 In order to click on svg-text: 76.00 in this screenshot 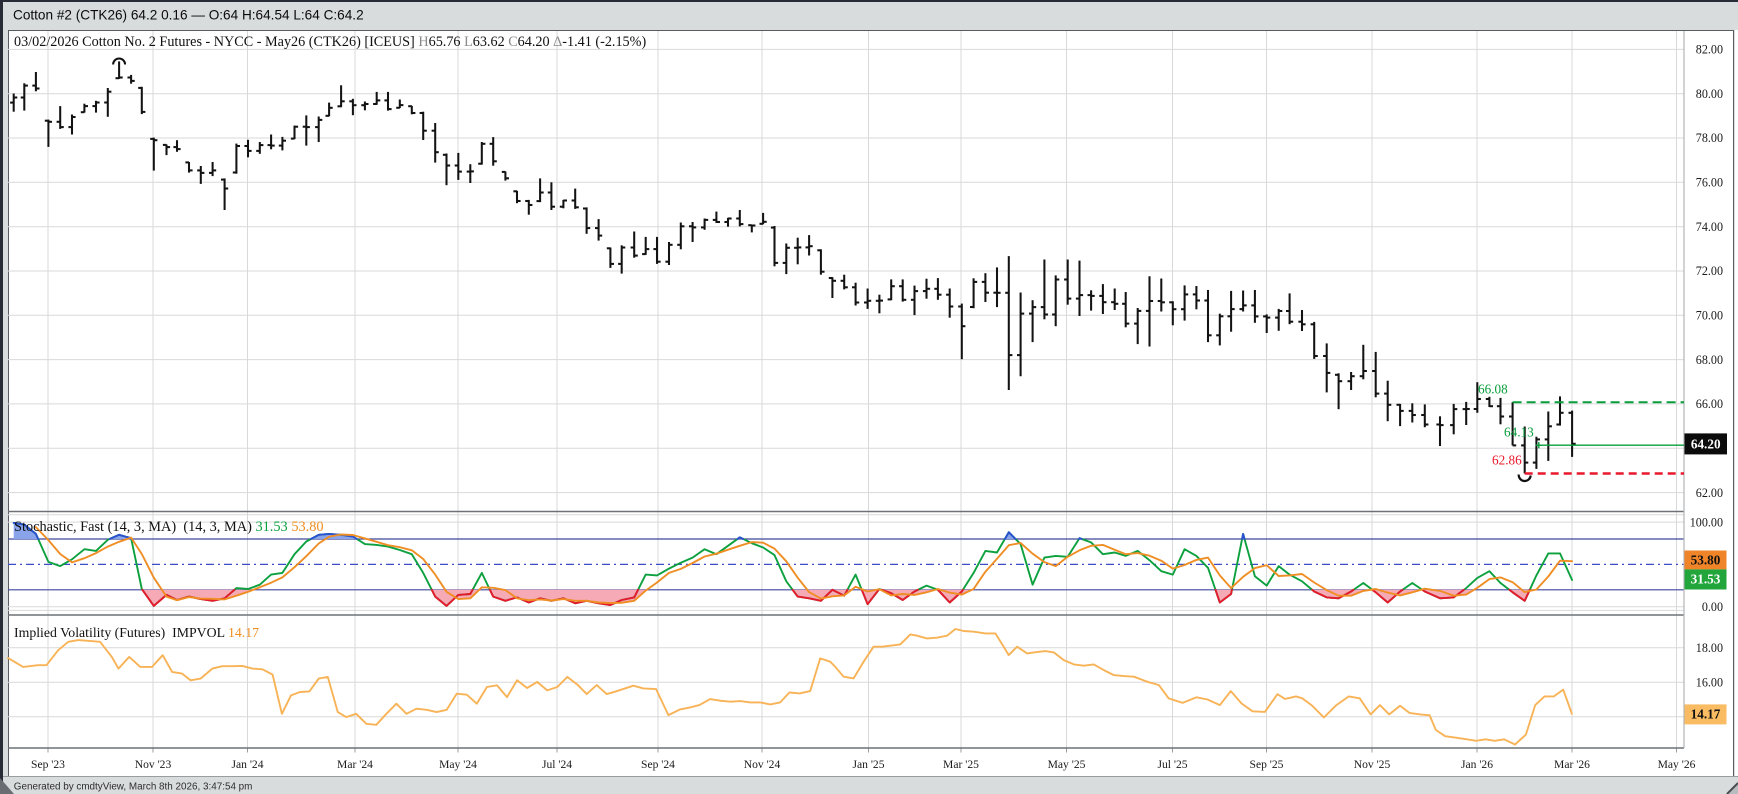, I will do `click(1709, 183)`.